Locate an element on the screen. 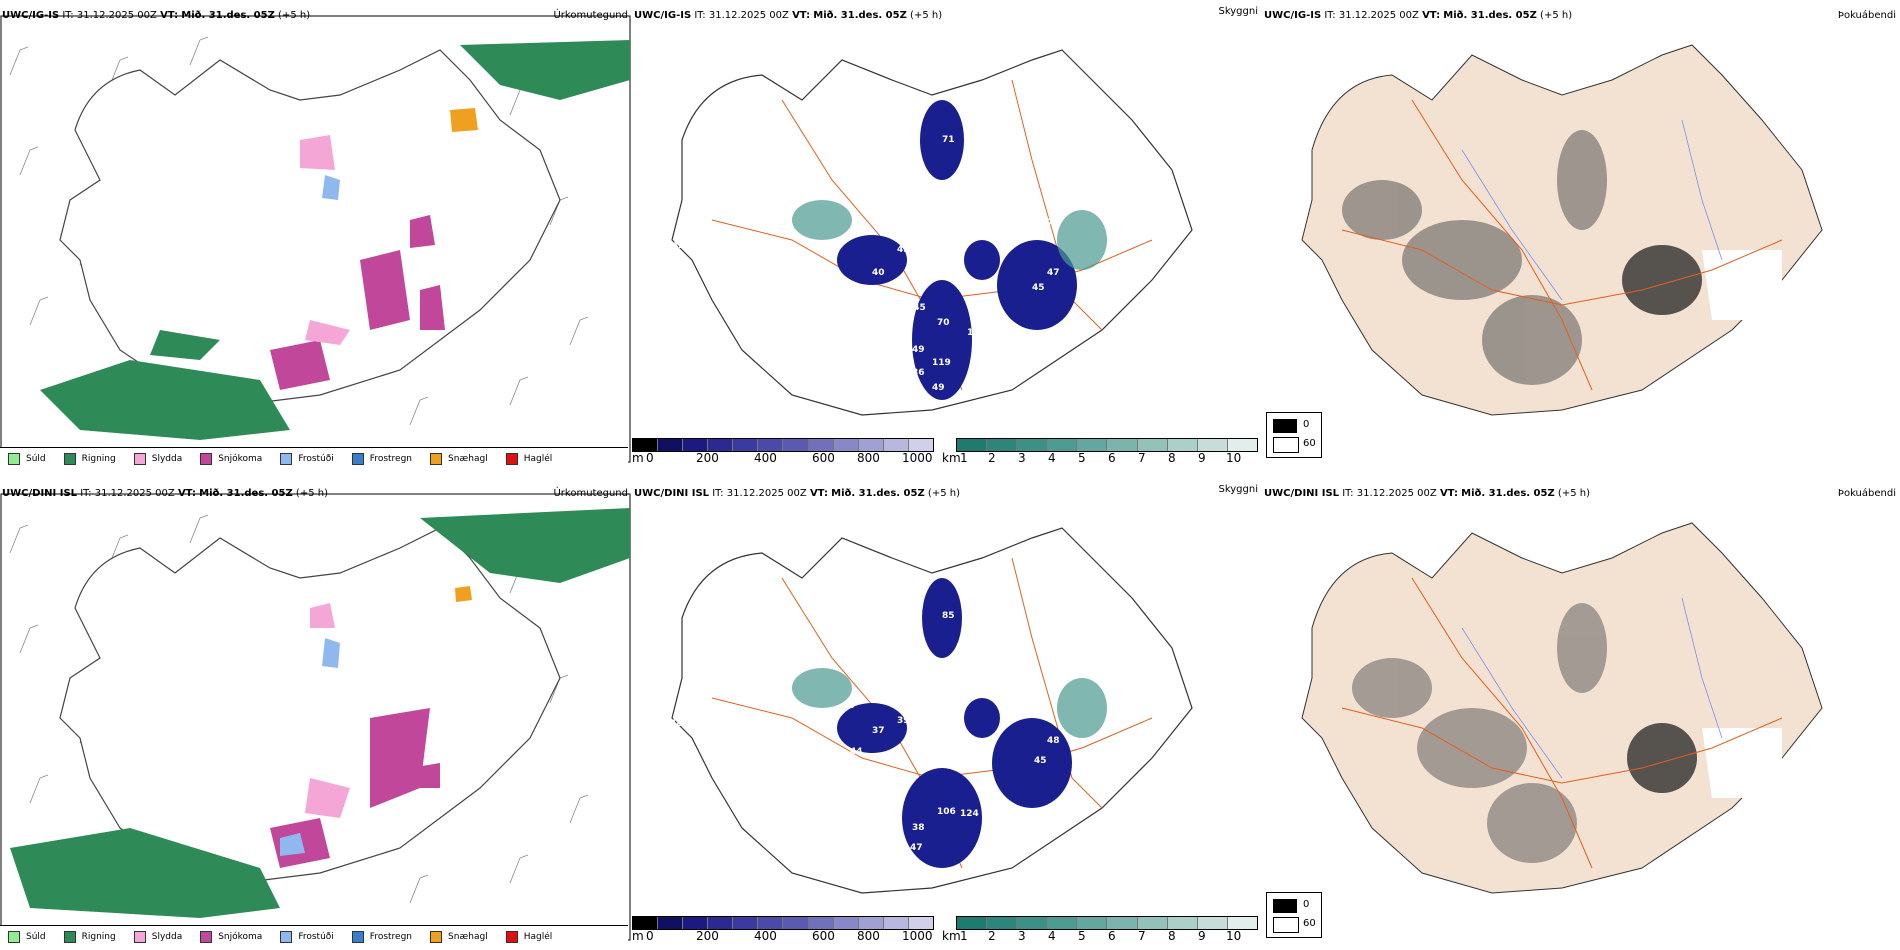 The width and height of the screenshot is (1900, 950). vis-label: 34 is located at coordinates (1068, 821).